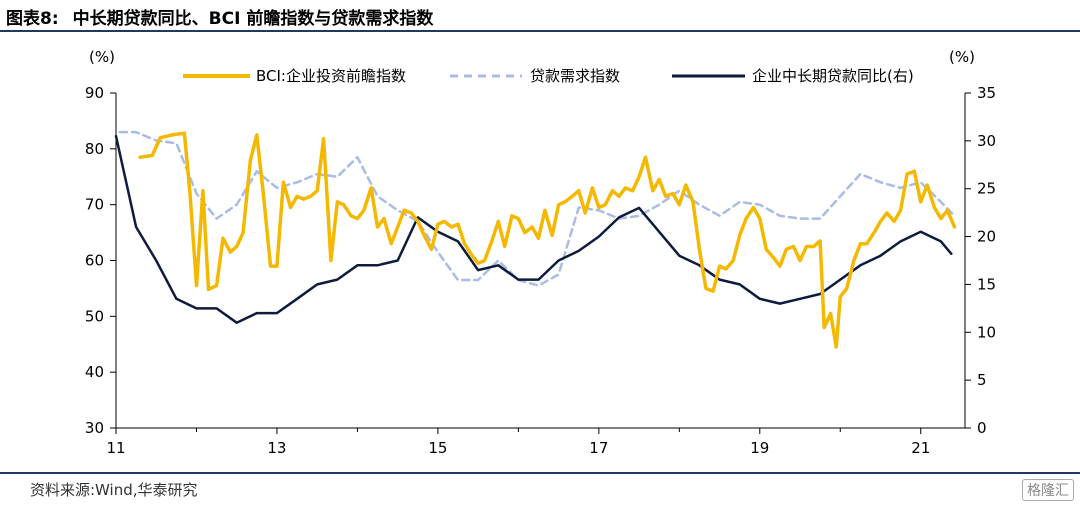 The height and width of the screenshot is (506, 1080). Describe the element at coordinates (575, 76) in the screenshot. I see `legend-label-demand: 贷款需求指数` at that location.